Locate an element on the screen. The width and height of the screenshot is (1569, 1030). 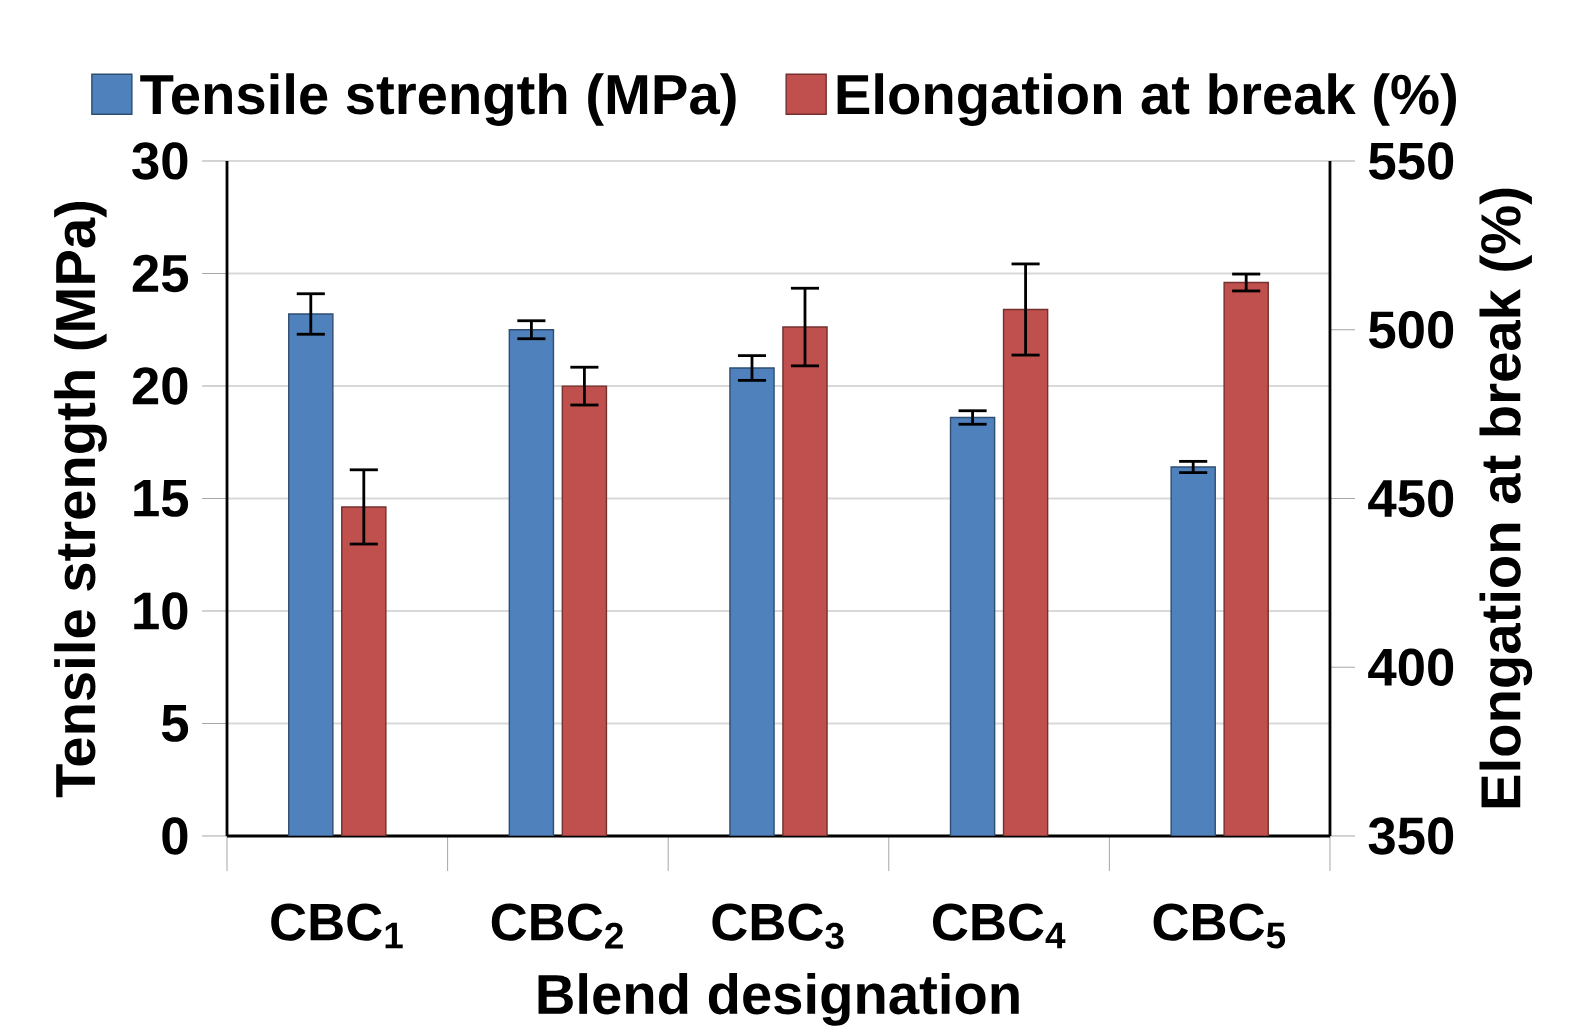
legend-label: Tensile strength (MPa) is located at coordinates (438, 99).